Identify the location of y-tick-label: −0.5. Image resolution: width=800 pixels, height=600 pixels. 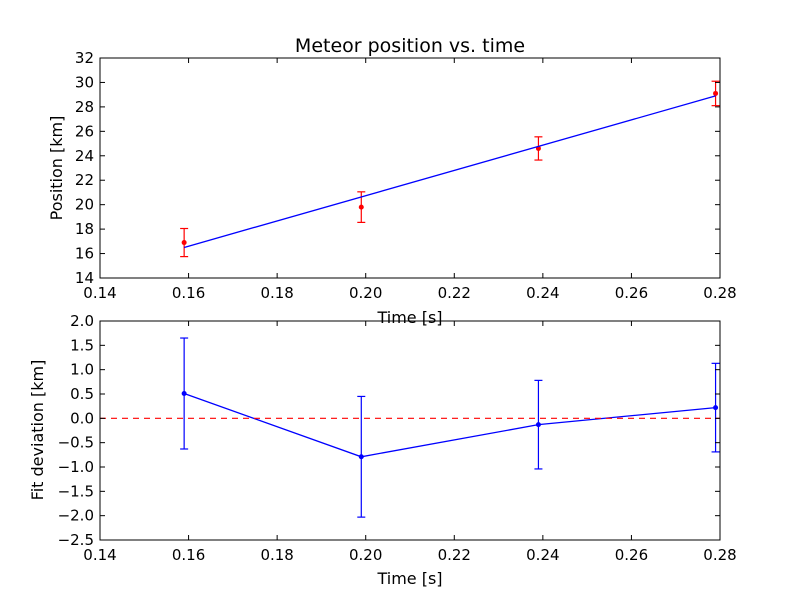
(76, 443).